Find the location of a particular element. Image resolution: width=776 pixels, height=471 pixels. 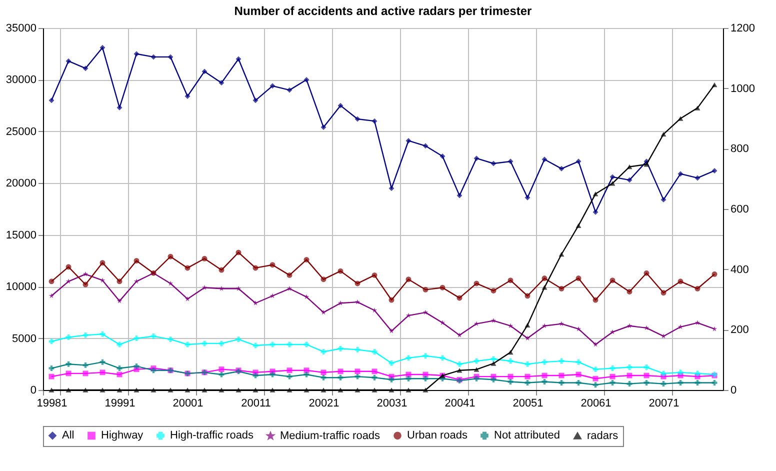

legend-label: radars is located at coordinates (603, 436).